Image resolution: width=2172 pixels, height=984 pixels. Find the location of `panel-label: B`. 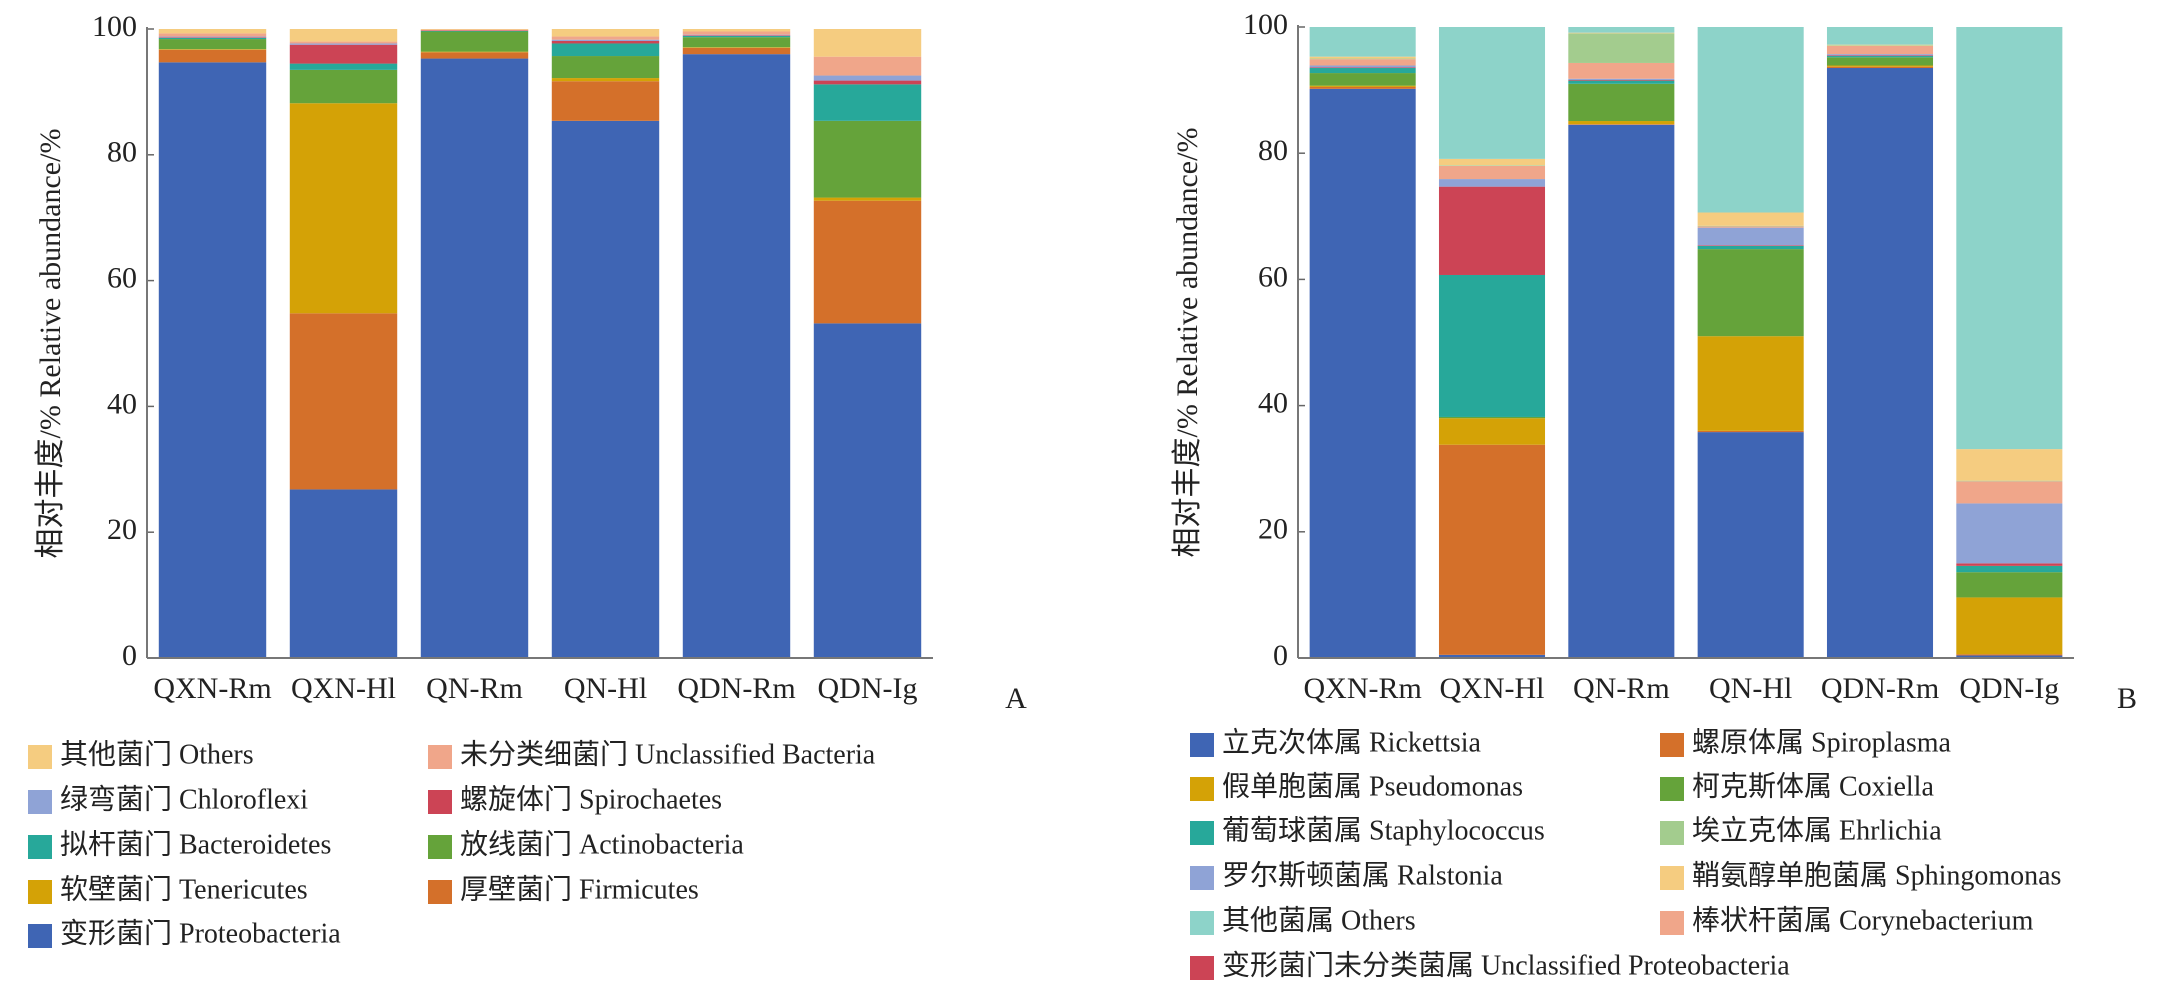

panel-label: B is located at coordinates (2127, 698).